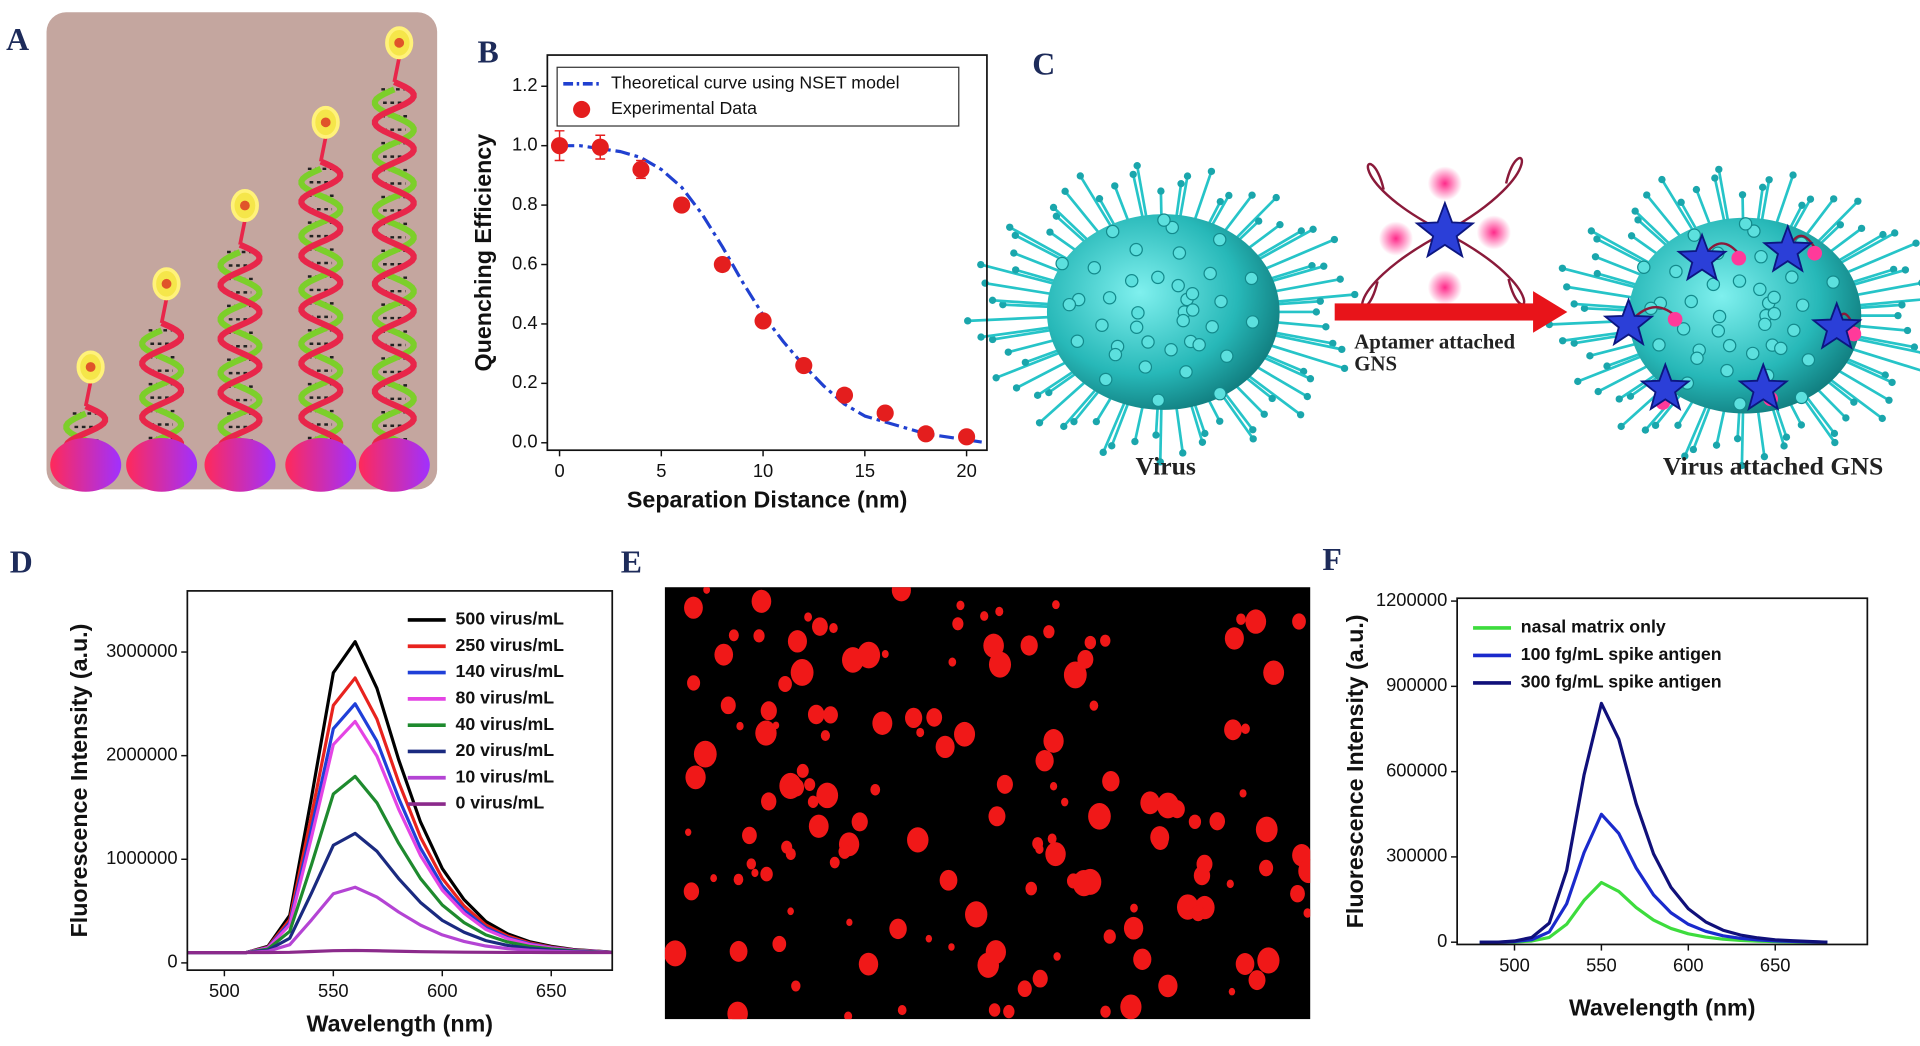 Image resolution: width=1920 pixels, height=1046 pixels. I want to click on legend-label: Theoretical curve using NSET model, so click(755, 82).